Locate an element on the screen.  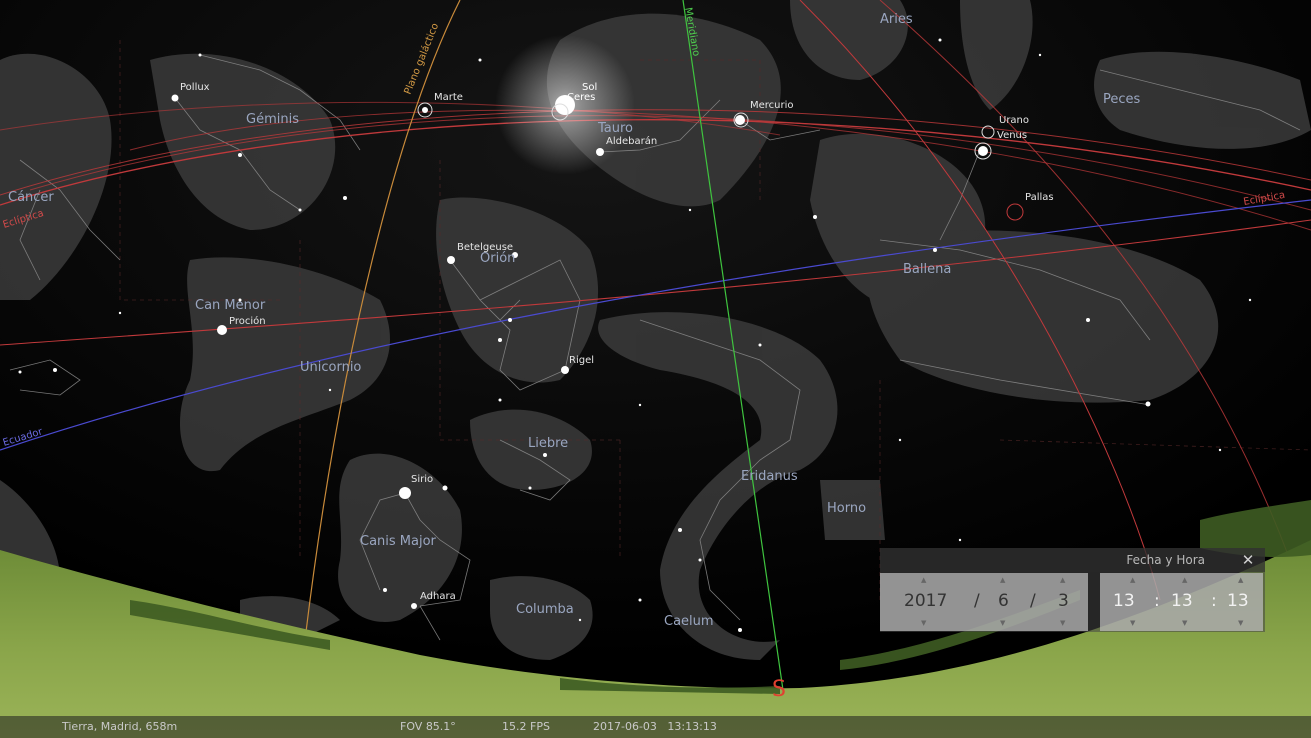
label-mercurio: Mercurio is located at coordinates (772, 105).